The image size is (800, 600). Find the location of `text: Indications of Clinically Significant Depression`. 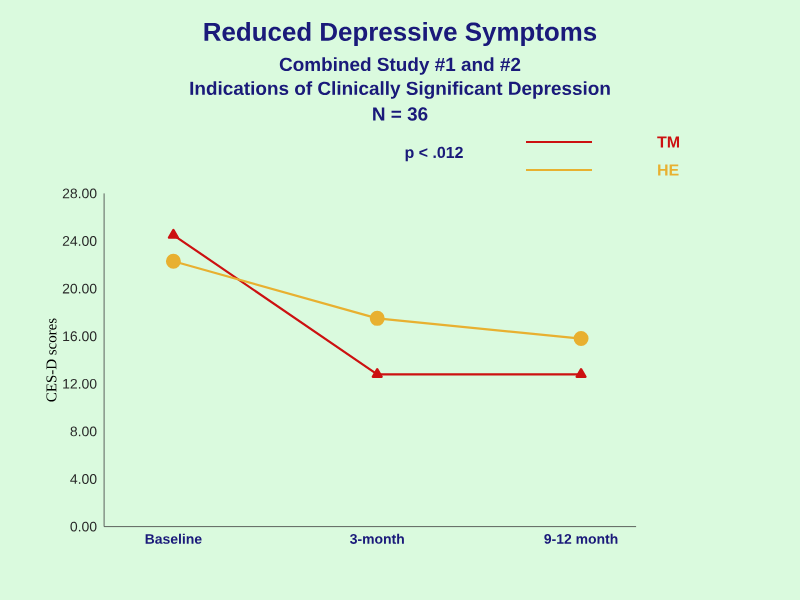

text: Indications of Clinically Significant Depression is located at coordinates (400, 90).